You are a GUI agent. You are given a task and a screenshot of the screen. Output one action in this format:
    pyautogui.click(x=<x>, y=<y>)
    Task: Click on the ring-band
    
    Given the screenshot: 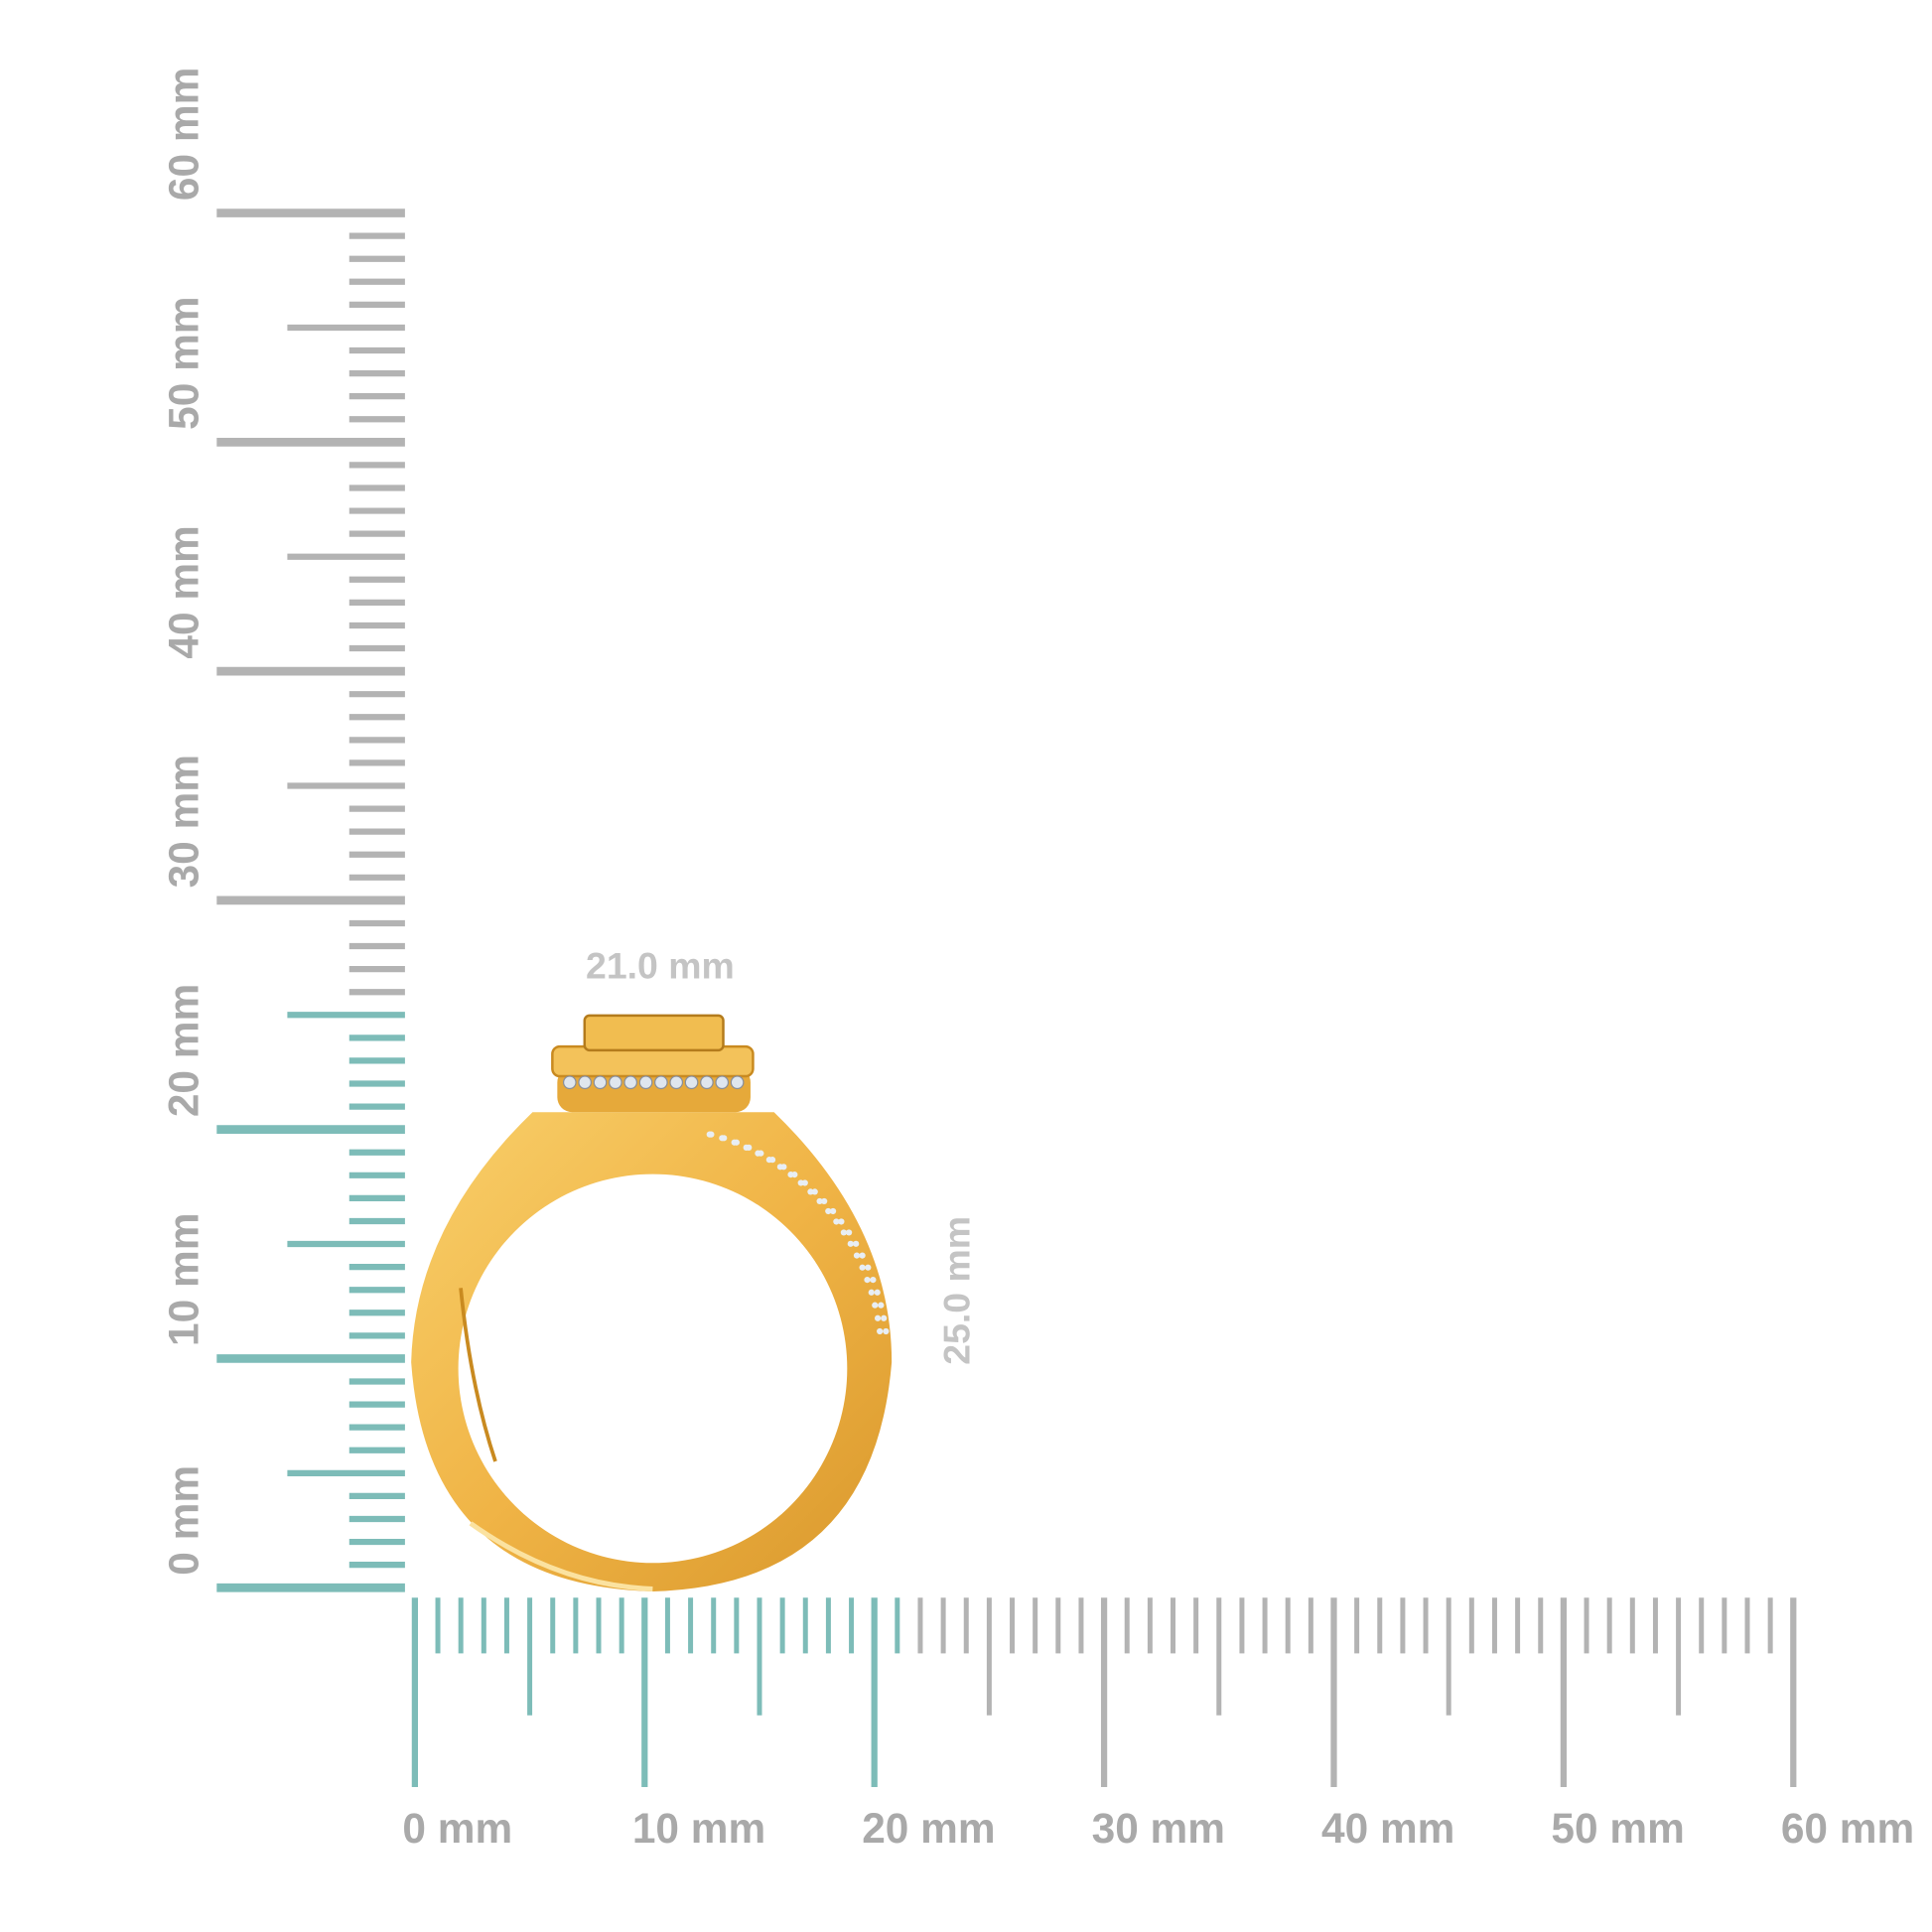 What is the action you would take?
    pyautogui.click(x=652, y=1351)
    